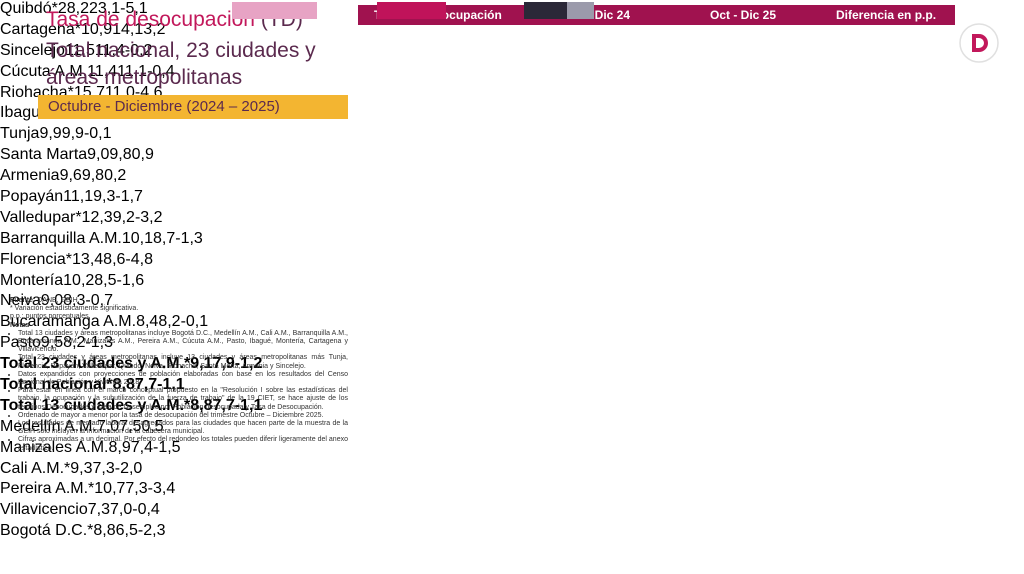 The width and height of the screenshot is (1024, 574). Describe the element at coordinates (32, 197) in the screenshot. I see `row-name: Popayán` at that location.